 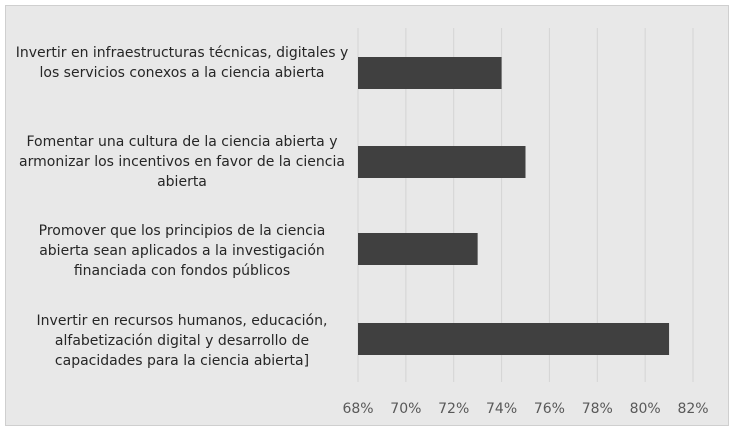 I want to click on x-tick-label-6: 78%, so click(x=597, y=409).